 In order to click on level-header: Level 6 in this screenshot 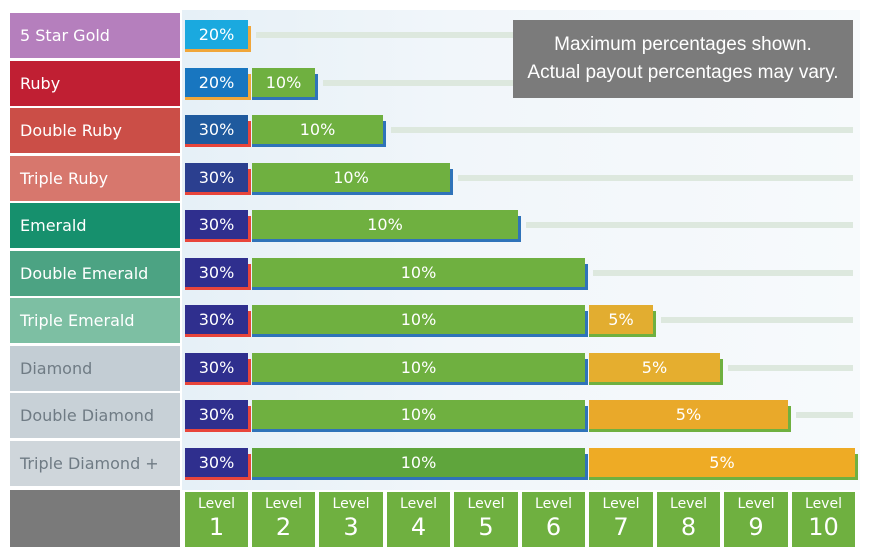, I will do `click(553, 519)`.